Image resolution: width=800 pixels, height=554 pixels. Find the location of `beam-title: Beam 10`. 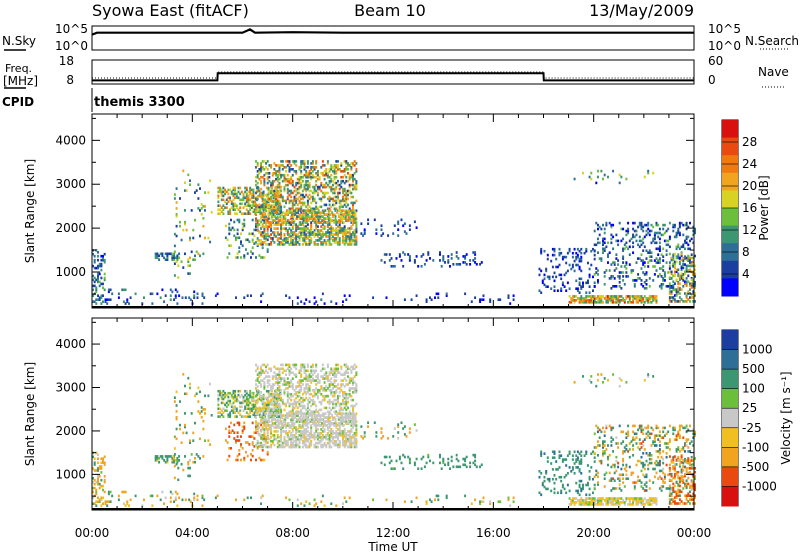

beam-title: Beam 10 is located at coordinates (390, 10).